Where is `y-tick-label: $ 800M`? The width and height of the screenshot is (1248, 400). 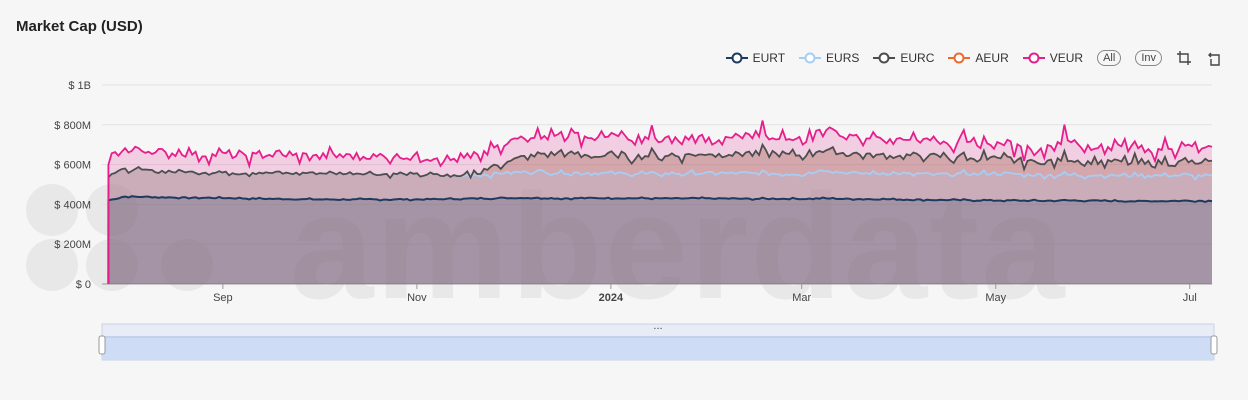 y-tick-label: $ 800M is located at coordinates (72, 126).